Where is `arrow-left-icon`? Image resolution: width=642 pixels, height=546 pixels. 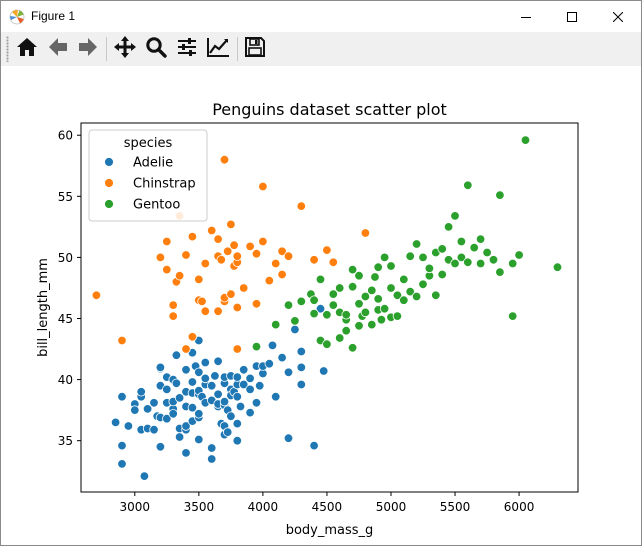
arrow-left-icon is located at coordinates (58, 49).